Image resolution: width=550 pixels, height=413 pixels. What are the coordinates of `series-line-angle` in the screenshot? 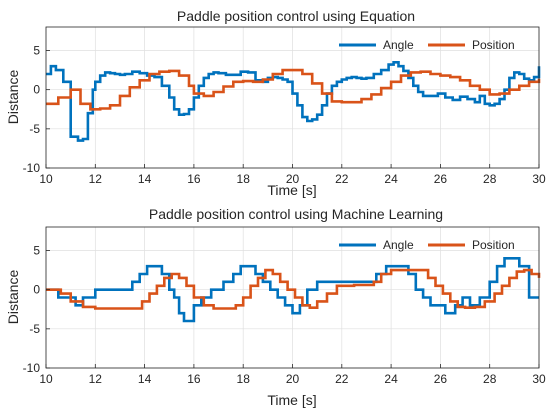 It's located at (292, 290).